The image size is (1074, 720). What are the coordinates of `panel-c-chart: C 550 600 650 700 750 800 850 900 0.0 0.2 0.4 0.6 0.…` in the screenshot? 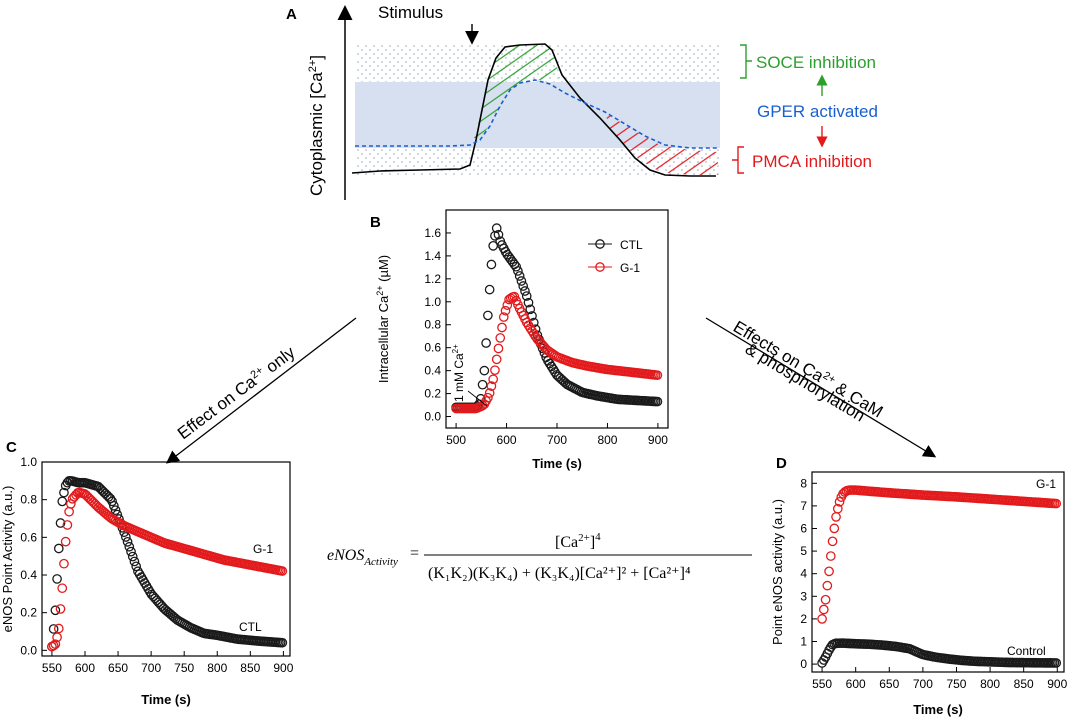 It's located at (147, 573).